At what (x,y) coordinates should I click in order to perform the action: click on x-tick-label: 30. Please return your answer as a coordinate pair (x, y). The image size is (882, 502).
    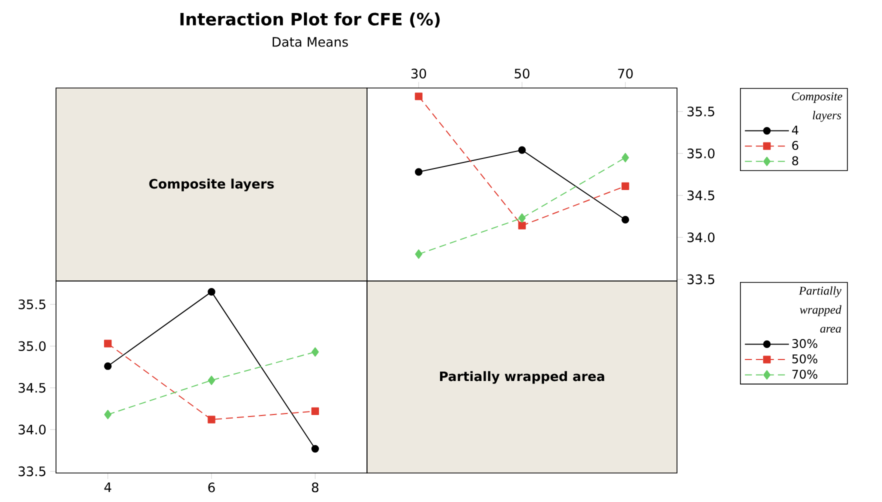
    Looking at the image, I should click on (418, 73).